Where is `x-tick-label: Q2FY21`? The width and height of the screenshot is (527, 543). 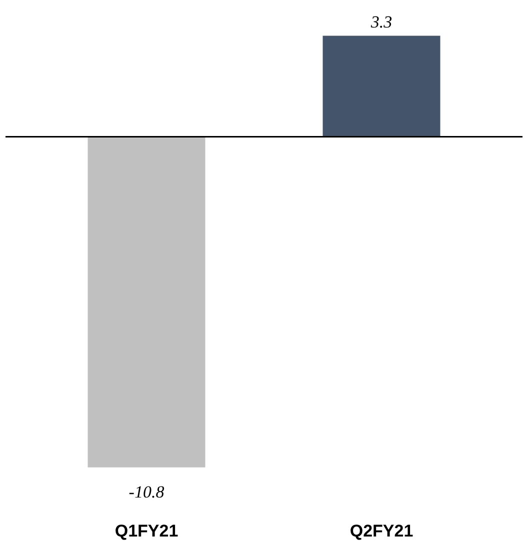 x-tick-label: Q2FY21 is located at coordinates (382, 531).